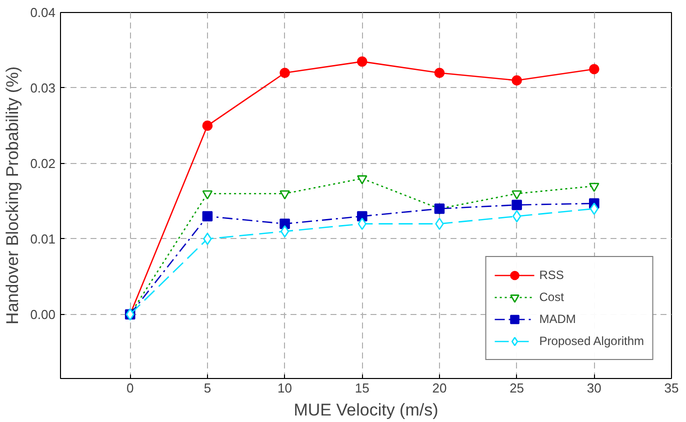 This screenshot has width=686, height=422. I want to click on x-tick-label: 15, so click(362, 388).